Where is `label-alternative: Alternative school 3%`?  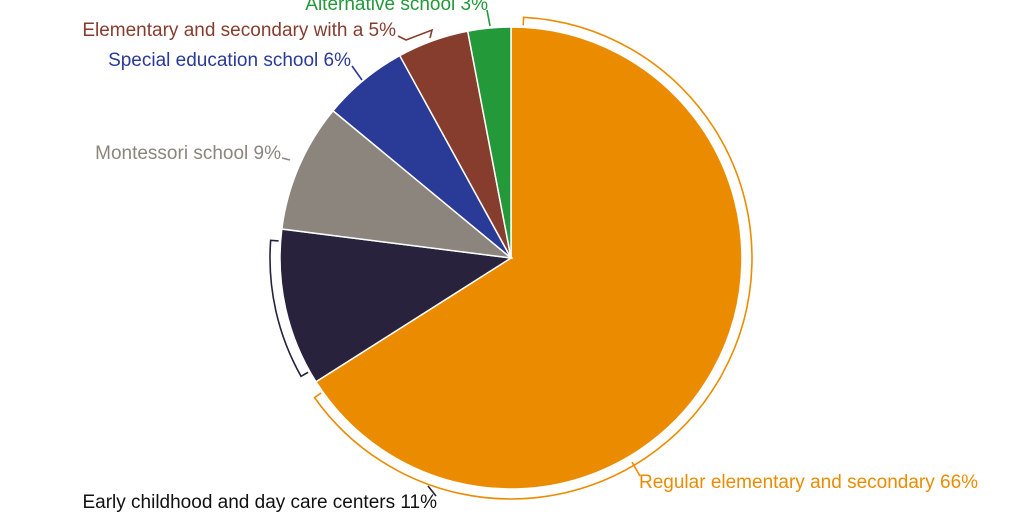
label-alternative: Alternative school 3% is located at coordinates (396, 7).